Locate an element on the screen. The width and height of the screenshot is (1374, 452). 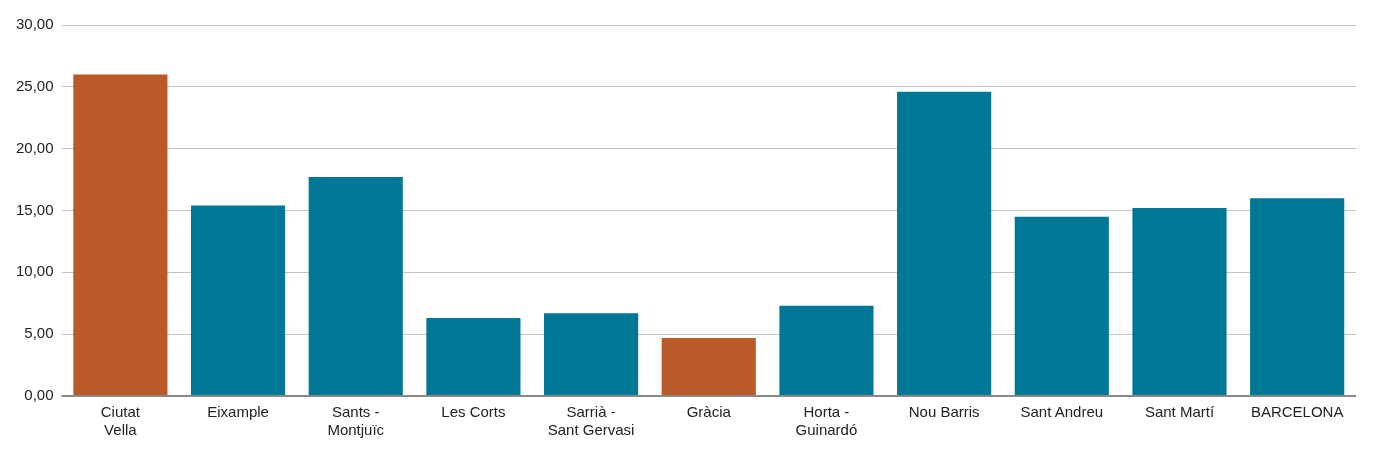
y-tick-label: 15,00 is located at coordinates (34, 209).